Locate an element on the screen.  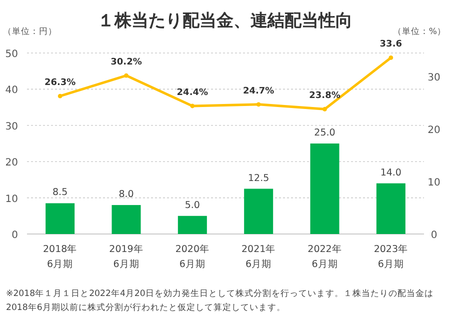
data-label: 14.0 is located at coordinates (391, 172).